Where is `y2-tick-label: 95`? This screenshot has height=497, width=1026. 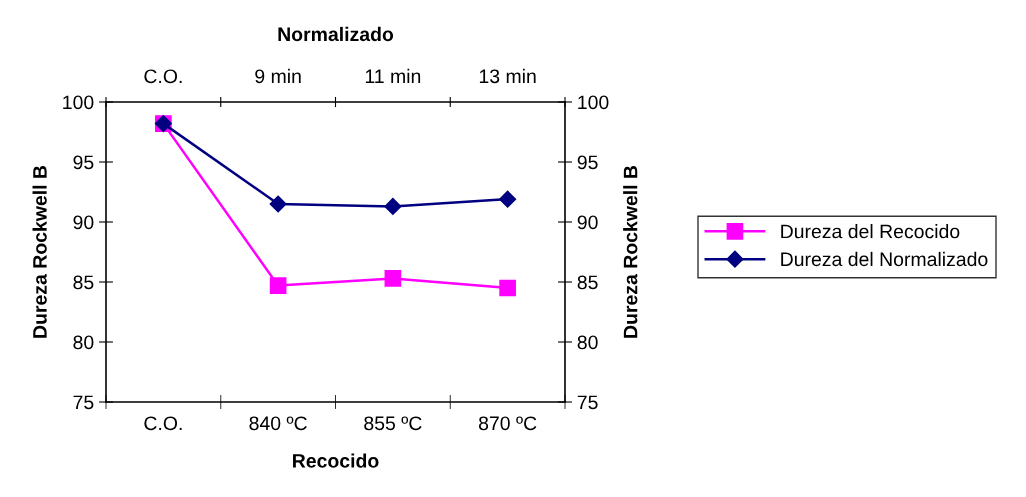
y2-tick-label: 95 is located at coordinates (587, 162).